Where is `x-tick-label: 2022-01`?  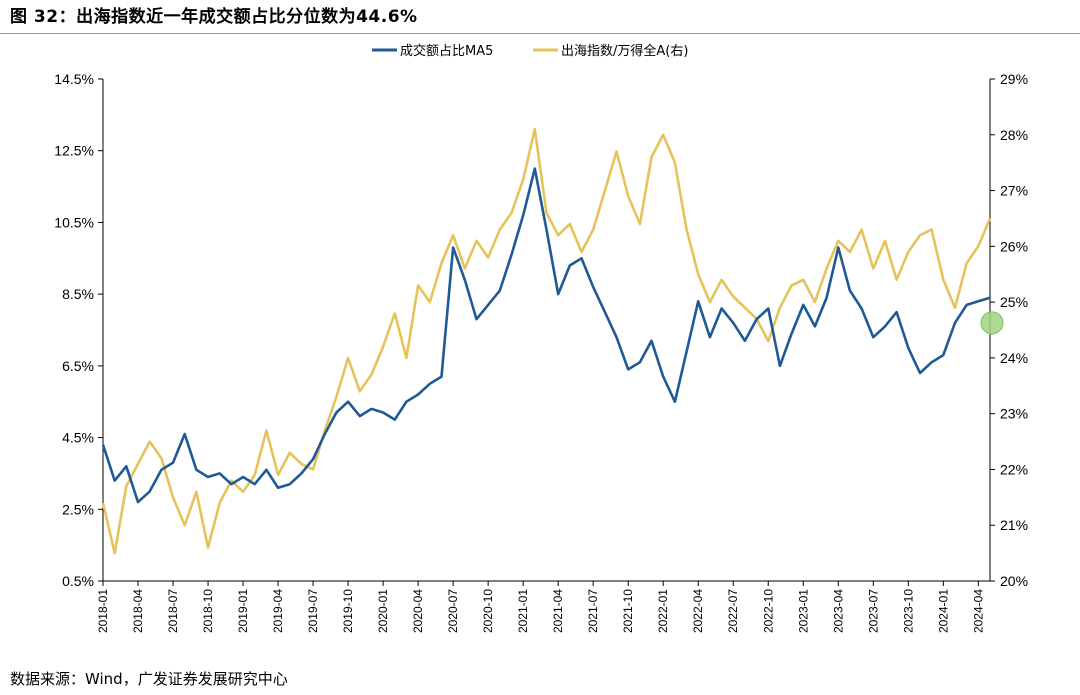 x-tick-label: 2022-01 is located at coordinates (663, 611).